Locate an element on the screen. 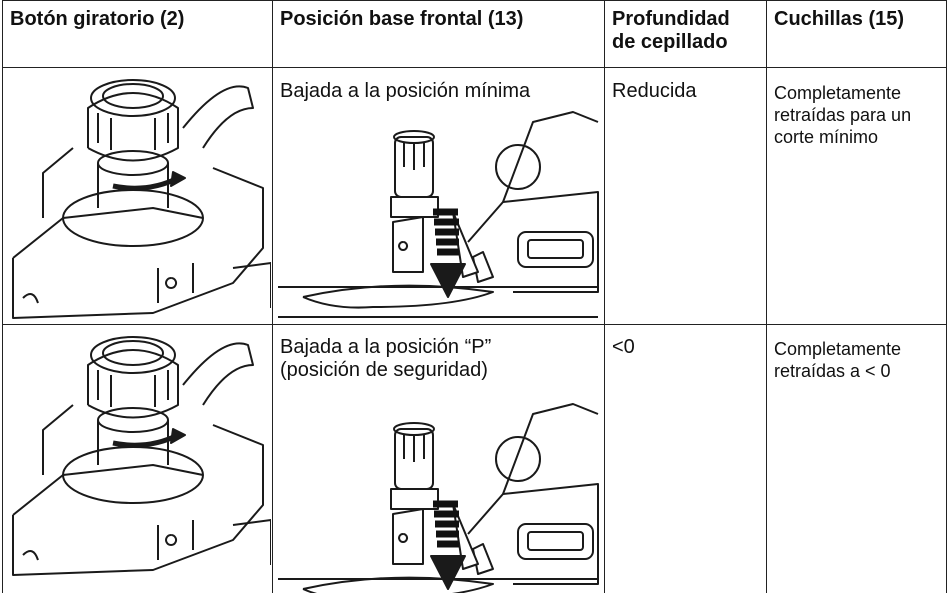 This screenshot has height=593, width=947. cell: Reducida is located at coordinates (654, 91).